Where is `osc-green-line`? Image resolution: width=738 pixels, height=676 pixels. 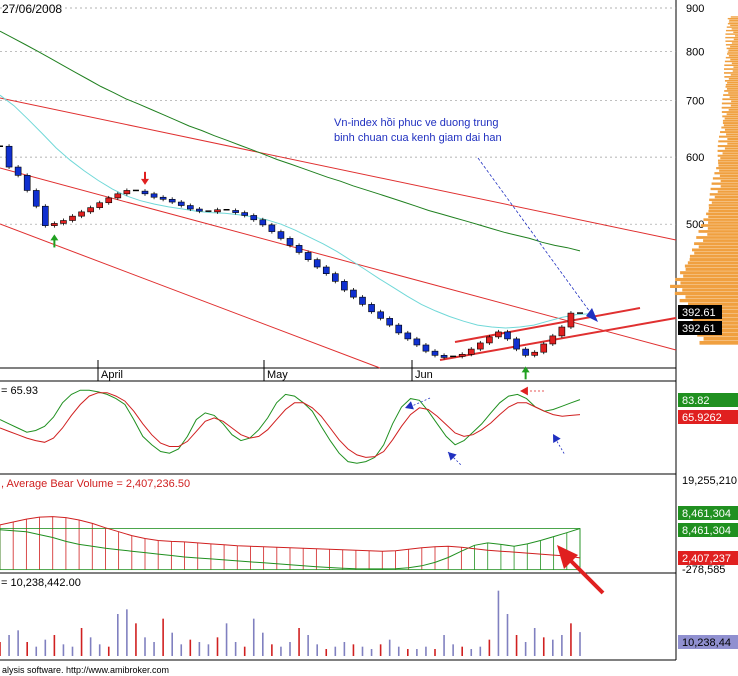 osc-green-line is located at coordinates (290, 426).